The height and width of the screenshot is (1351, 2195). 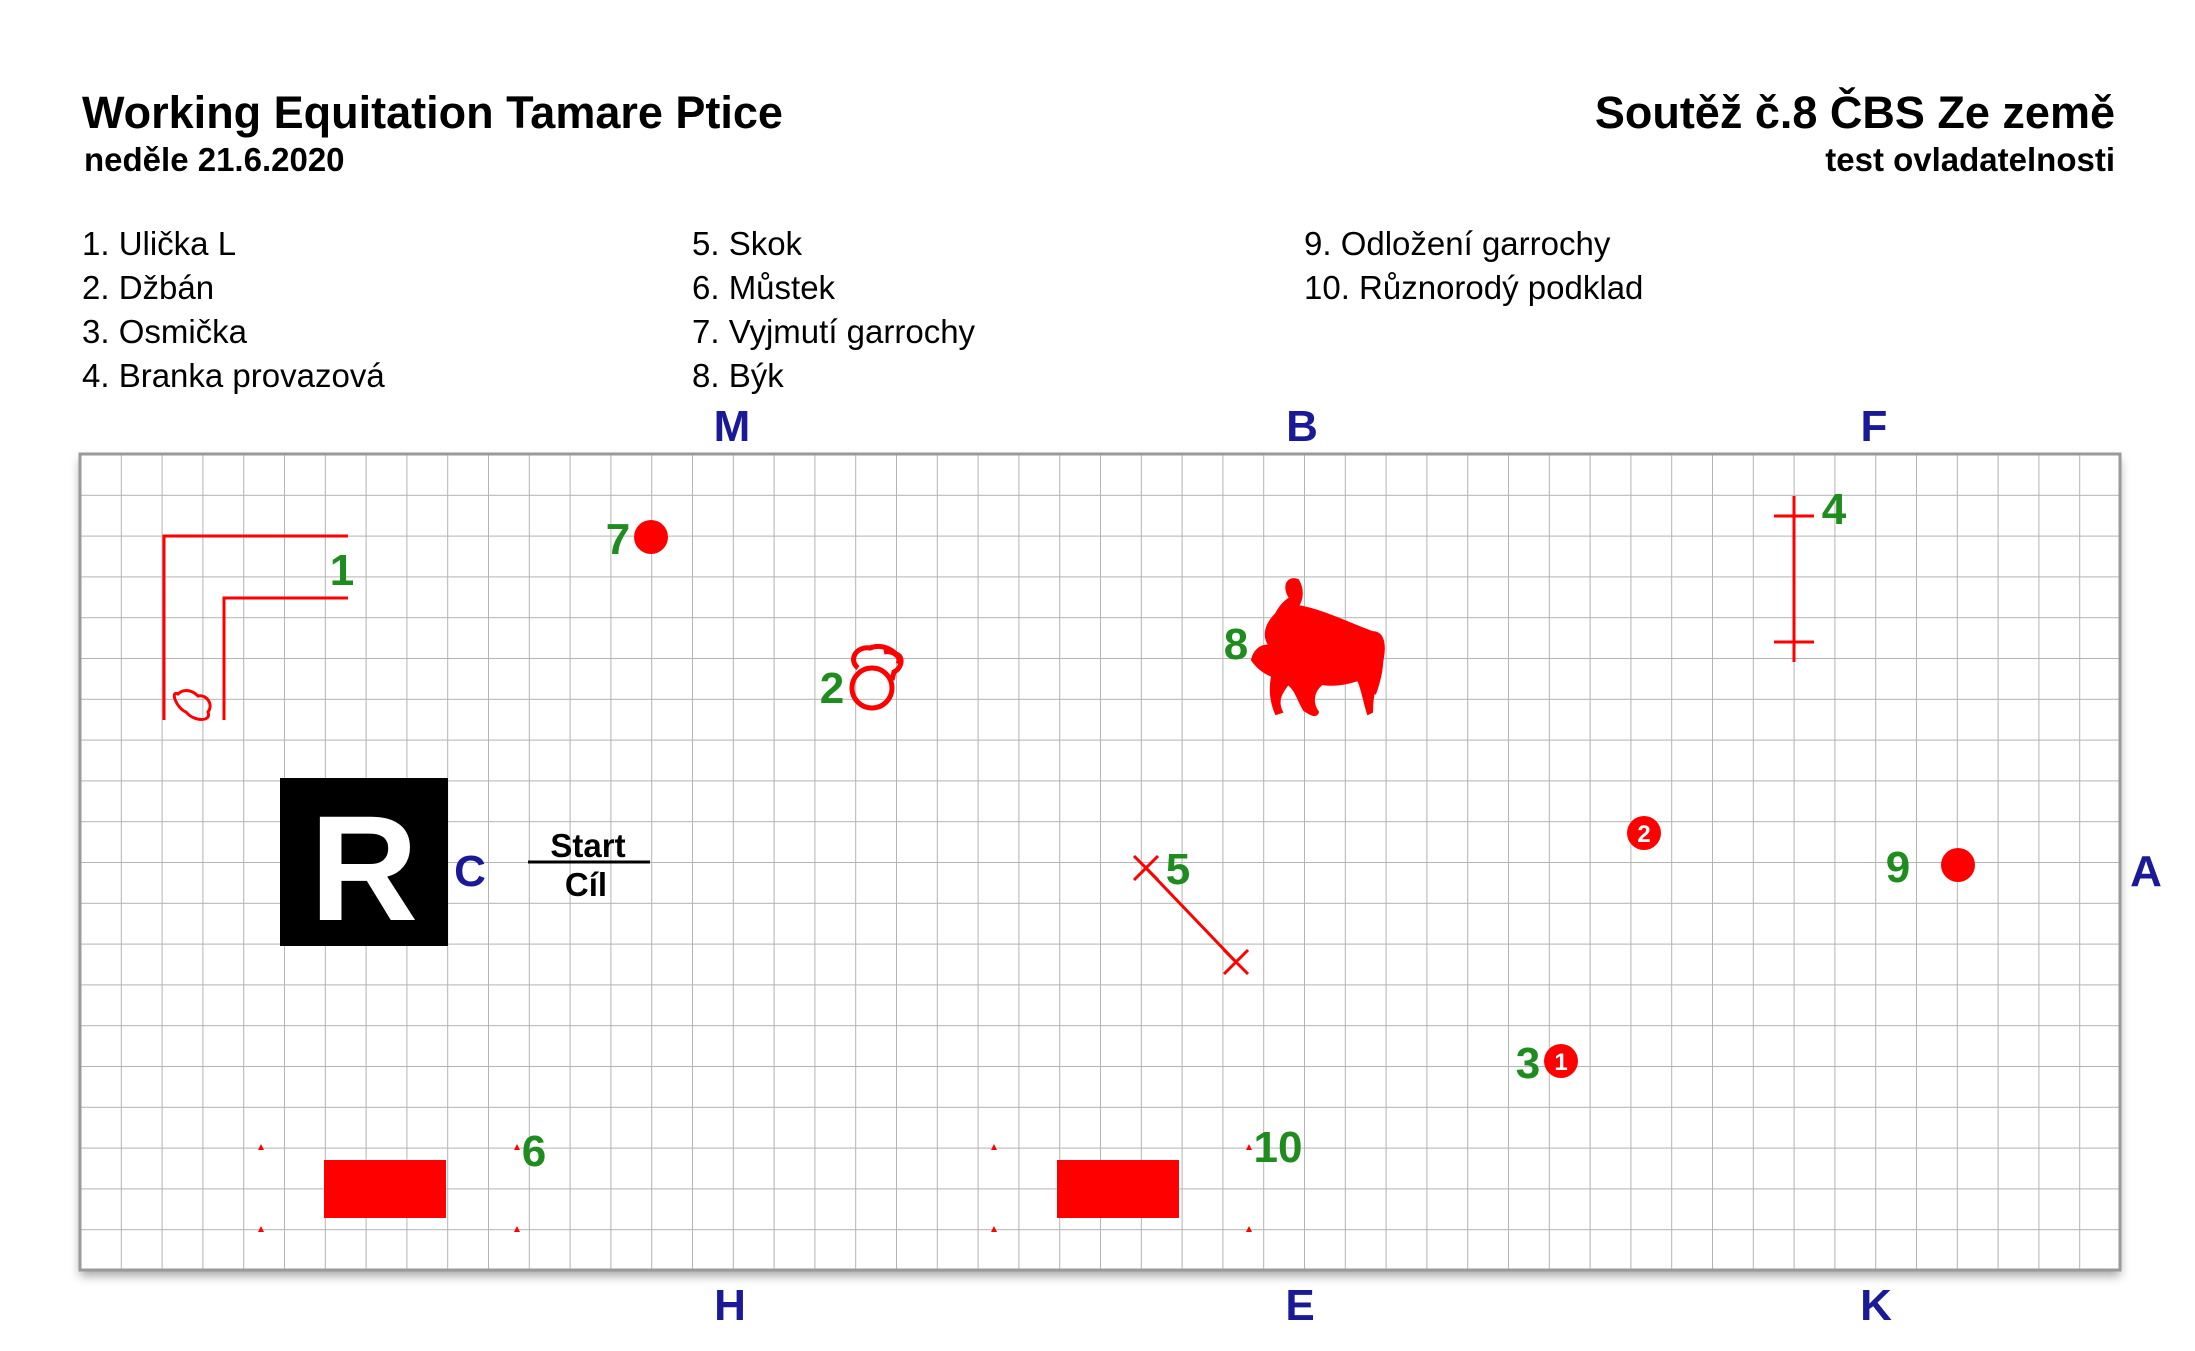 What do you see at coordinates (1958, 865) in the screenshot?
I see `garrocha-drop-marker` at bounding box center [1958, 865].